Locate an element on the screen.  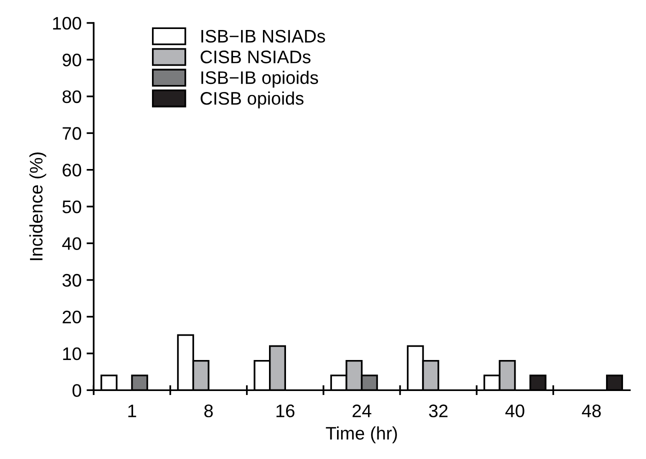
y-tick-label: 80 is located at coordinates (72, 97).